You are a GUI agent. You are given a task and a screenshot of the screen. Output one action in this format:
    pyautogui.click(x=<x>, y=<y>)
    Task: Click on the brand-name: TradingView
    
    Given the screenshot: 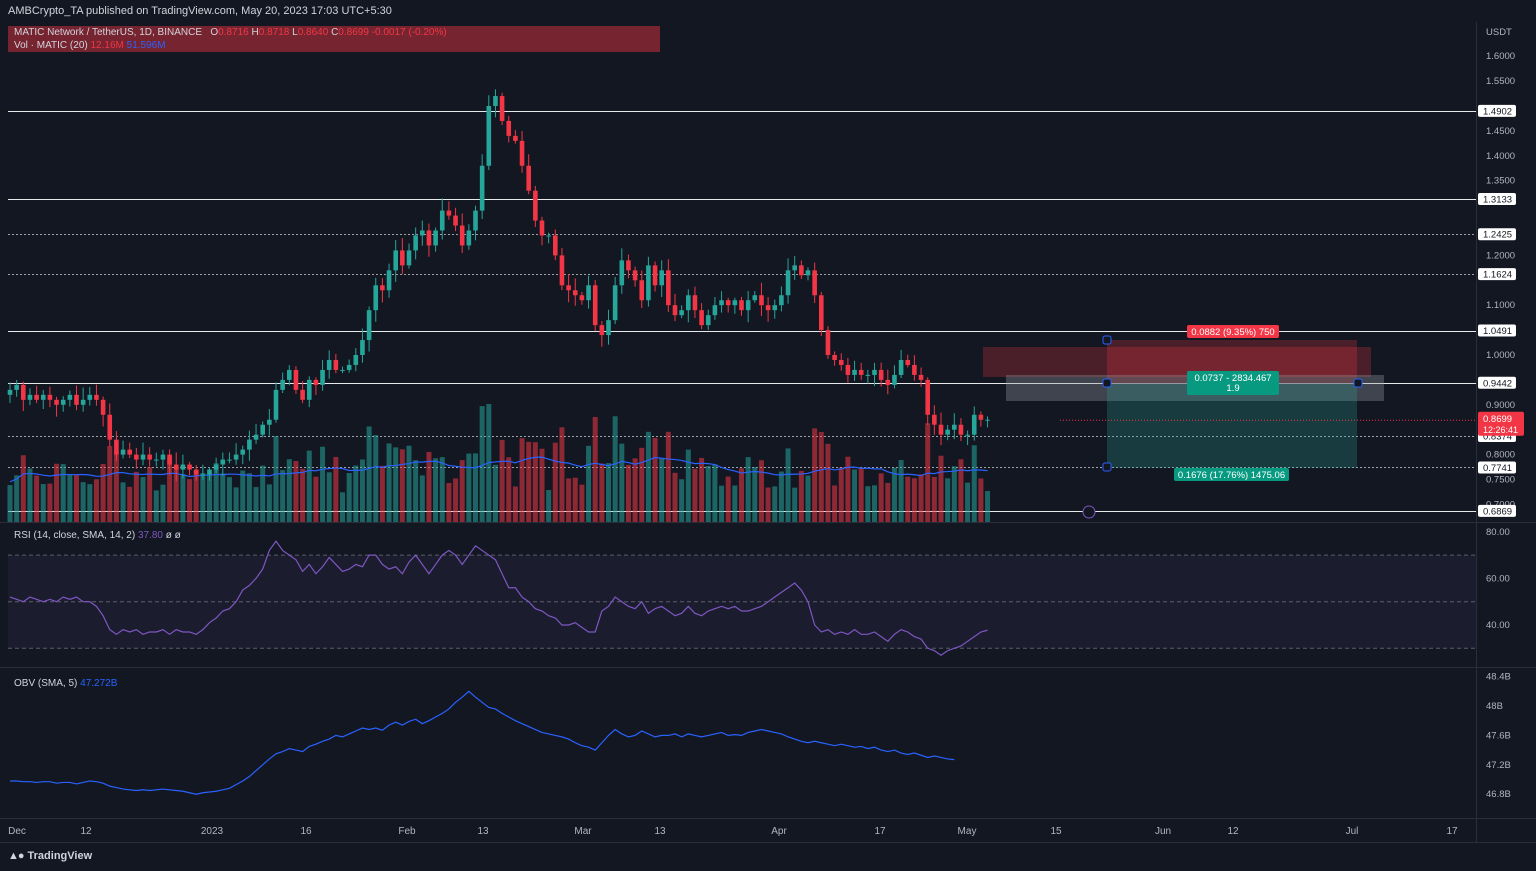 What is the action you would take?
    pyautogui.click(x=60, y=856)
    